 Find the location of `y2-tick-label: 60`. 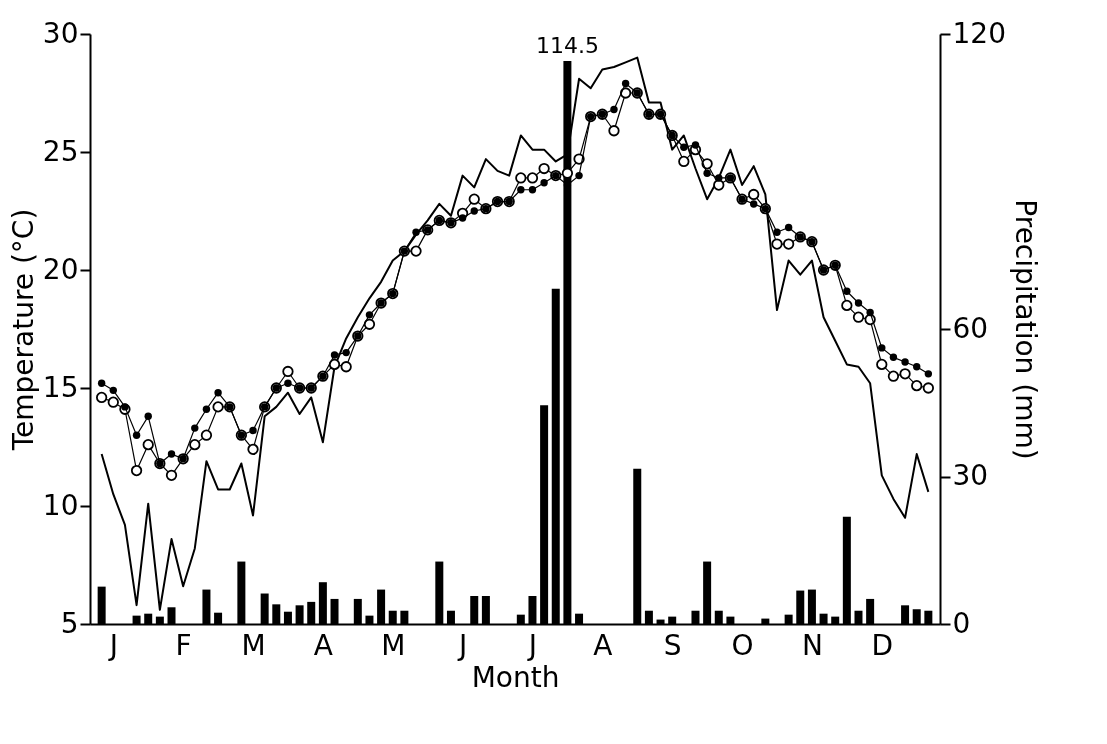

y2-tick-label: 60 is located at coordinates (970, 328).